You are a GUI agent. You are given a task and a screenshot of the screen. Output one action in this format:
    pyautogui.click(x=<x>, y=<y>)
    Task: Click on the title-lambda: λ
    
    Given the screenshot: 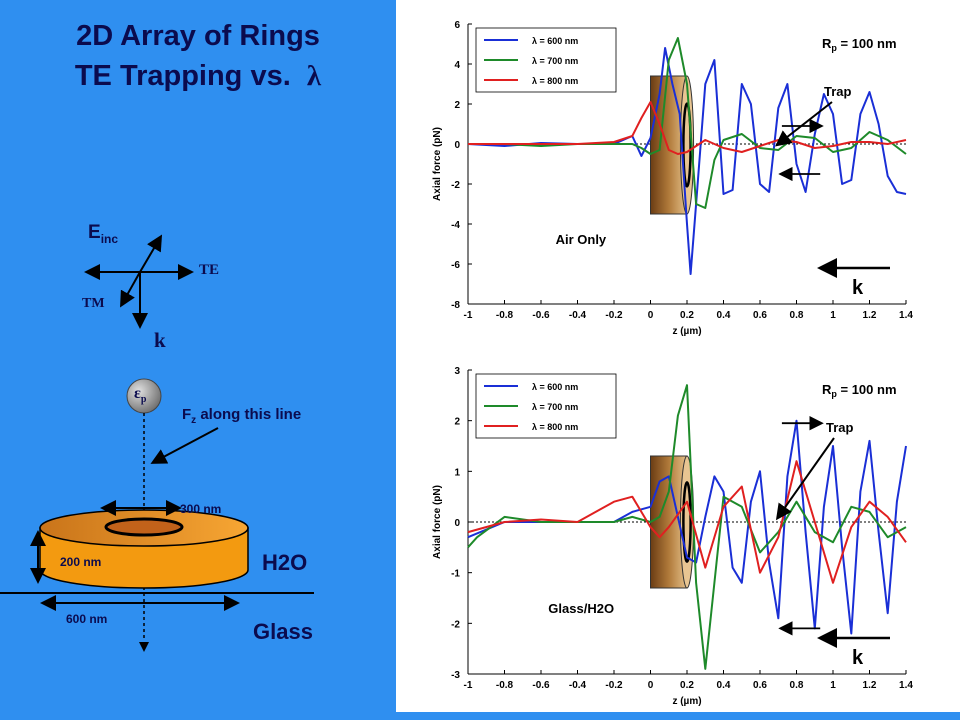 What is the action you would take?
    pyautogui.click(x=314, y=76)
    